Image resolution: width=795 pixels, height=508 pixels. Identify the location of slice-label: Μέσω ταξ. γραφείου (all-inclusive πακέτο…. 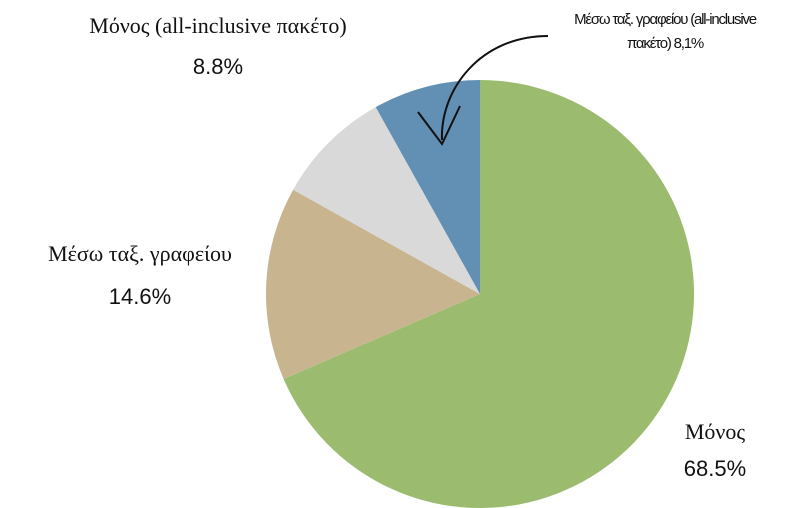
(665, 31).